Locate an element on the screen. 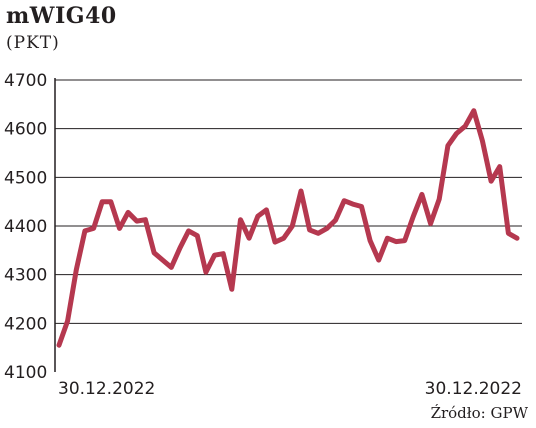 The width and height of the screenshot is (536, 428). y-tick-label: 4300 is located at coordinates (25, 276).